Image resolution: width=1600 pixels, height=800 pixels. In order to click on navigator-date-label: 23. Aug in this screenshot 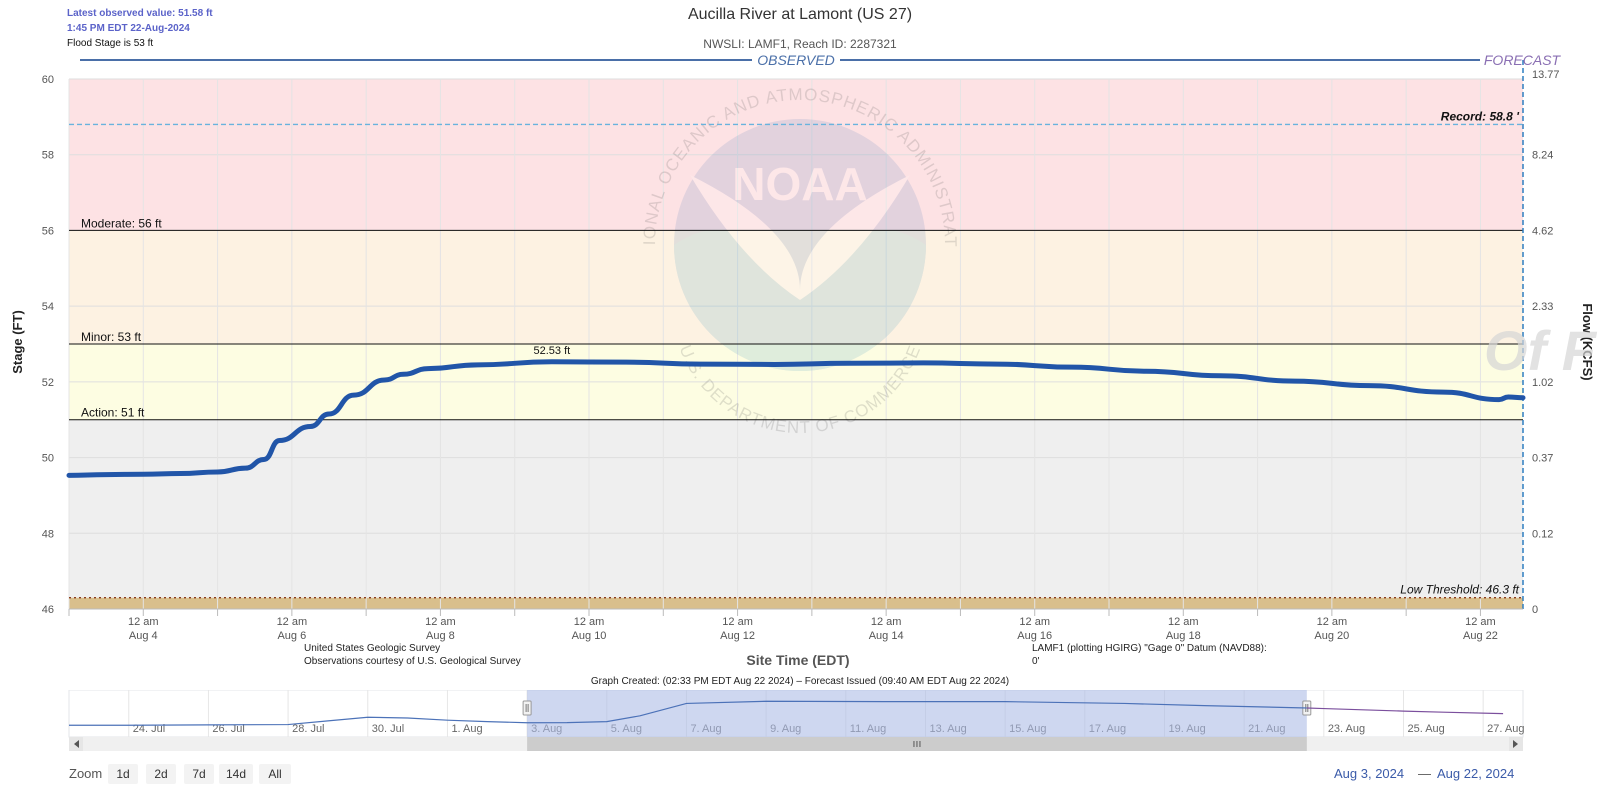, I will do `click(1346, 729)`.